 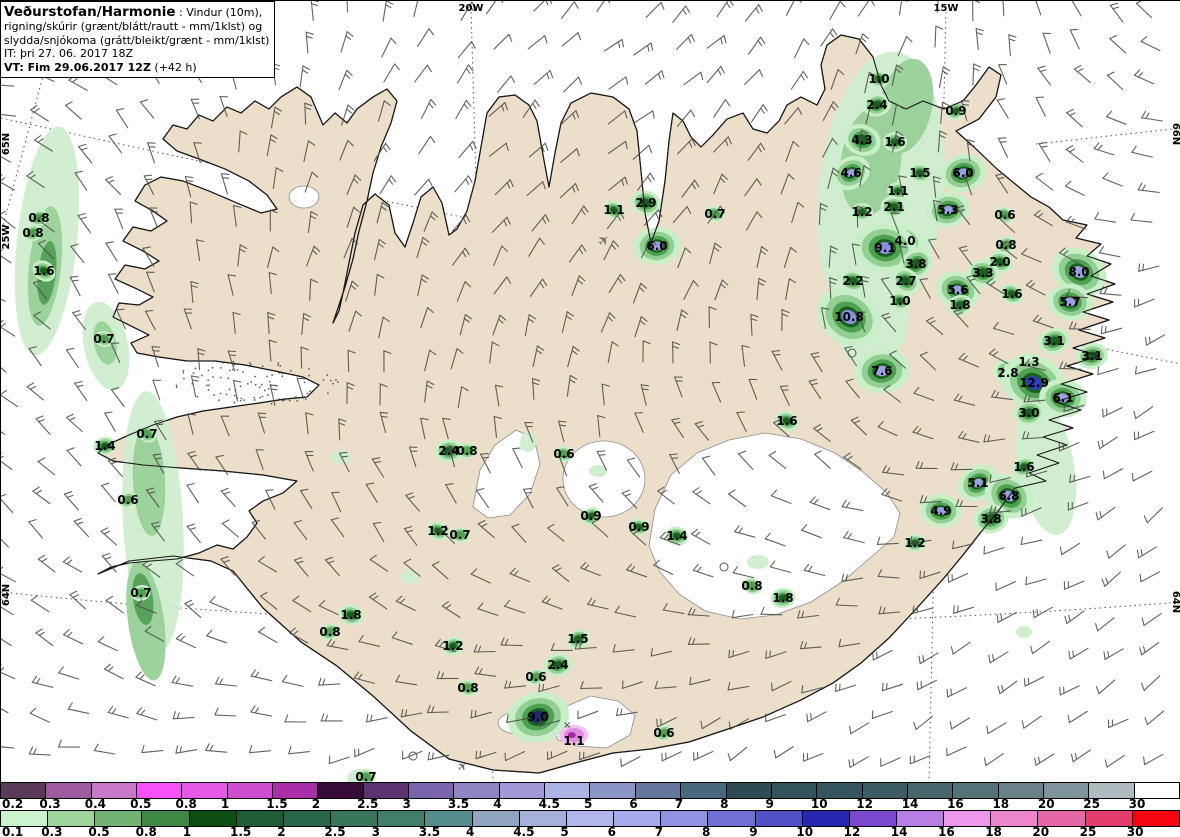 What do you see at coordinates (429, 831) in the screenshot?
I see `colorbar-rain-tick-label: 3.5` at bounding box center [429, 831].